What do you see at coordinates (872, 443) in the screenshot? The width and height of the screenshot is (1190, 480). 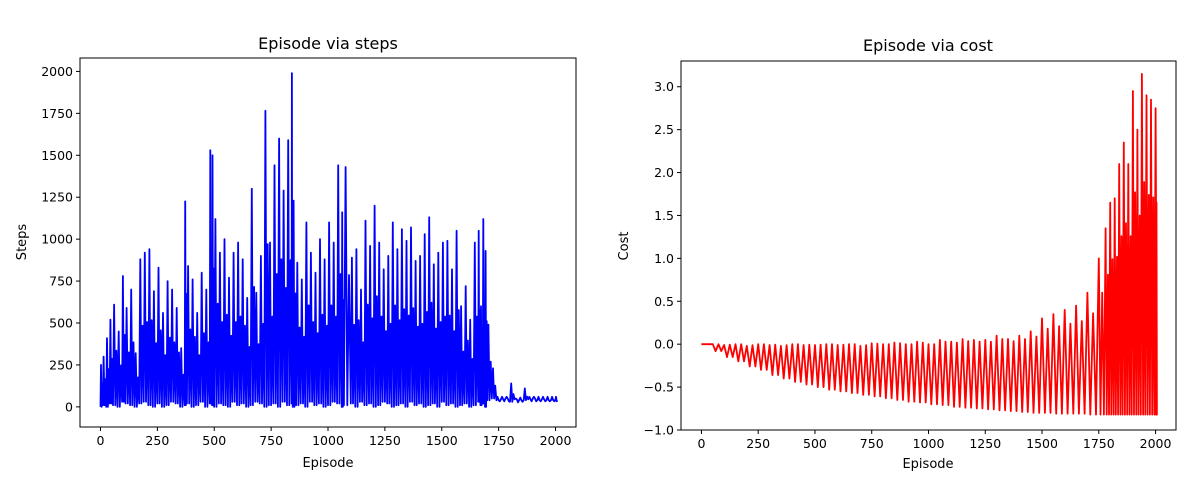 I see `cost-x-tick-label: 750` at bounding box center [872, 443].